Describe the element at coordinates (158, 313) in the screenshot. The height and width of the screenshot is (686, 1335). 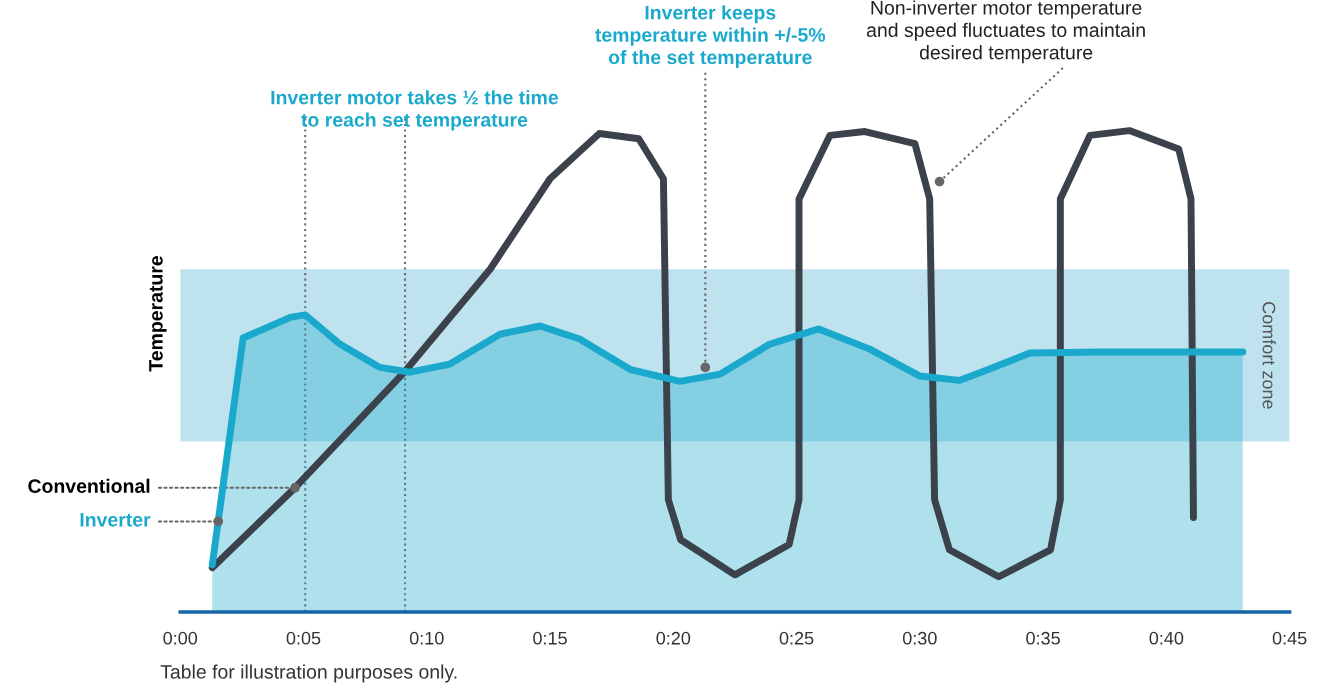
I see `y-axis-title: Temperature` at that location.